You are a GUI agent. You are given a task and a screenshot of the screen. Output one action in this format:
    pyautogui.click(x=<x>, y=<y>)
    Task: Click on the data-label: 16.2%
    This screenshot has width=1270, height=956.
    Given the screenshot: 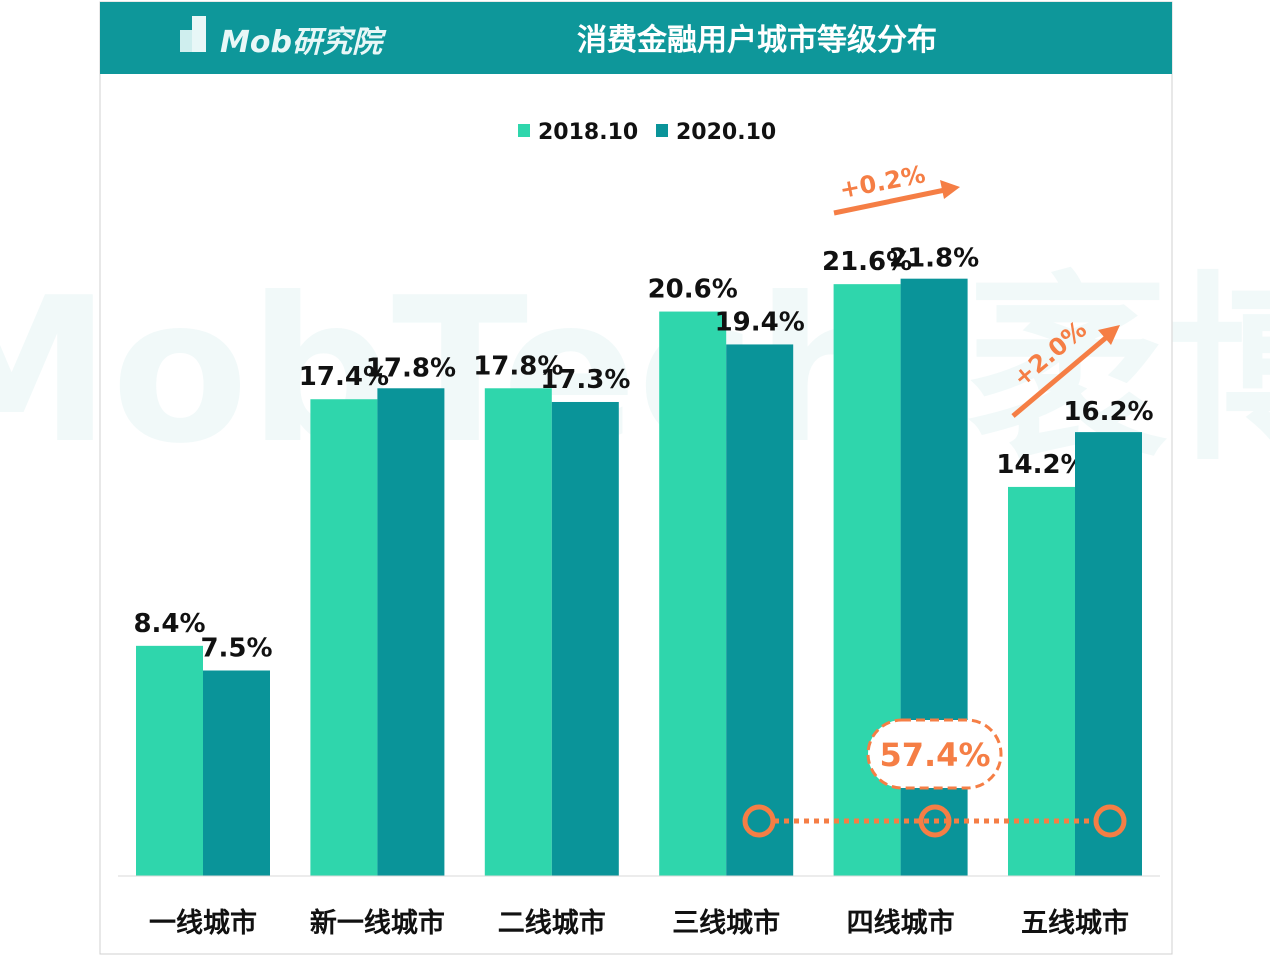 What is the action you would take?
    pyautogui.click(x=1108, y=412)
    